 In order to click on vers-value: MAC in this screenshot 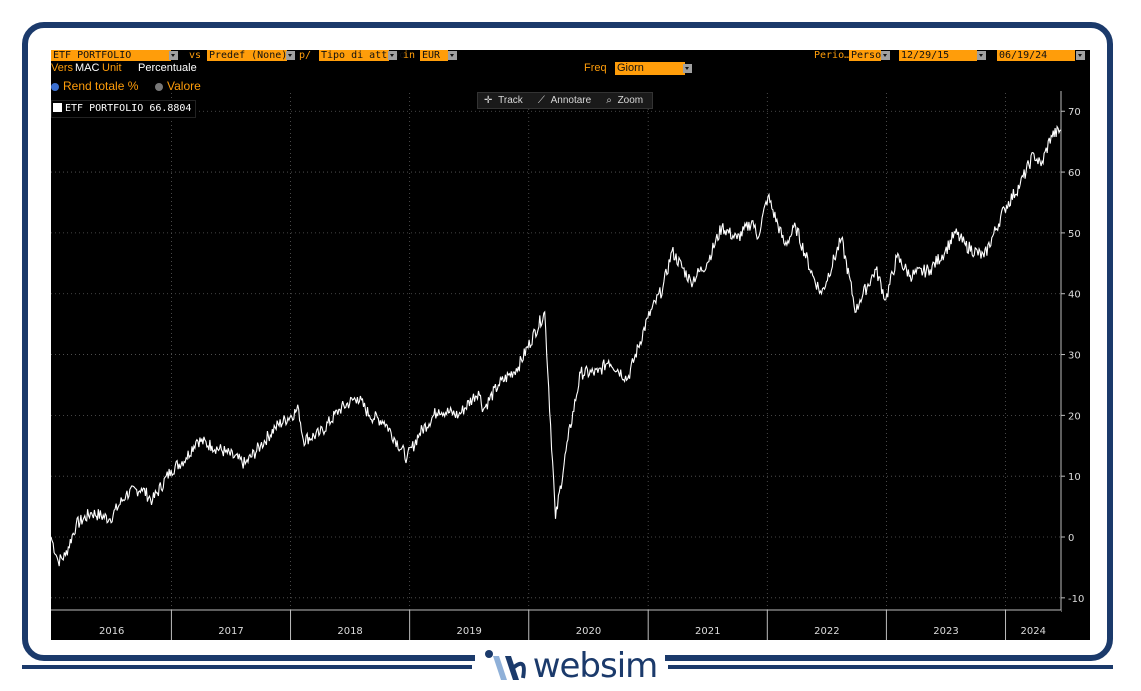, I will do `click(87, 68)`.